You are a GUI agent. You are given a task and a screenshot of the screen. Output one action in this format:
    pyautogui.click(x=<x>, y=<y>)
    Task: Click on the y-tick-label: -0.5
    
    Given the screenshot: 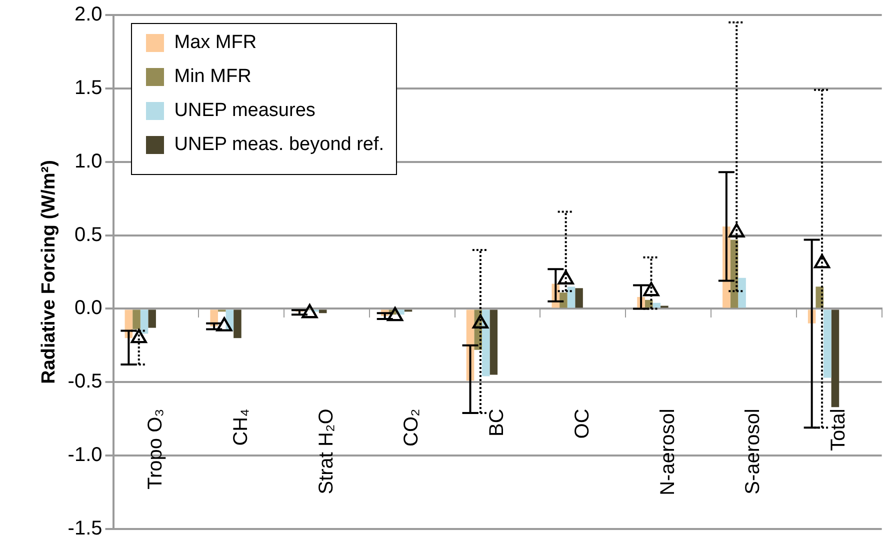 What is the action you would take?
    pyautogui.click(x=85, y=381)
    